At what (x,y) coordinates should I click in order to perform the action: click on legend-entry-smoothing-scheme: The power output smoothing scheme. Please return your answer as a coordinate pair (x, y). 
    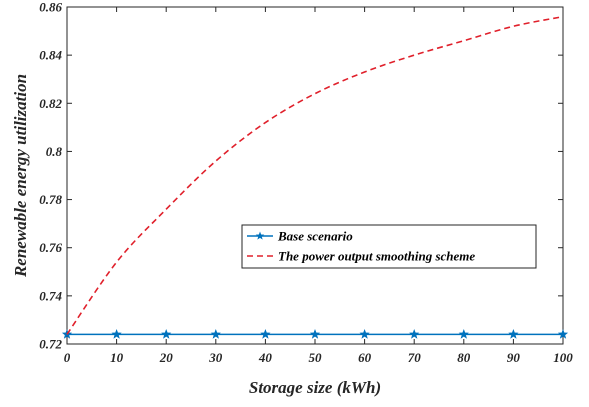
    Looking at the image, I should click on (361, 256).